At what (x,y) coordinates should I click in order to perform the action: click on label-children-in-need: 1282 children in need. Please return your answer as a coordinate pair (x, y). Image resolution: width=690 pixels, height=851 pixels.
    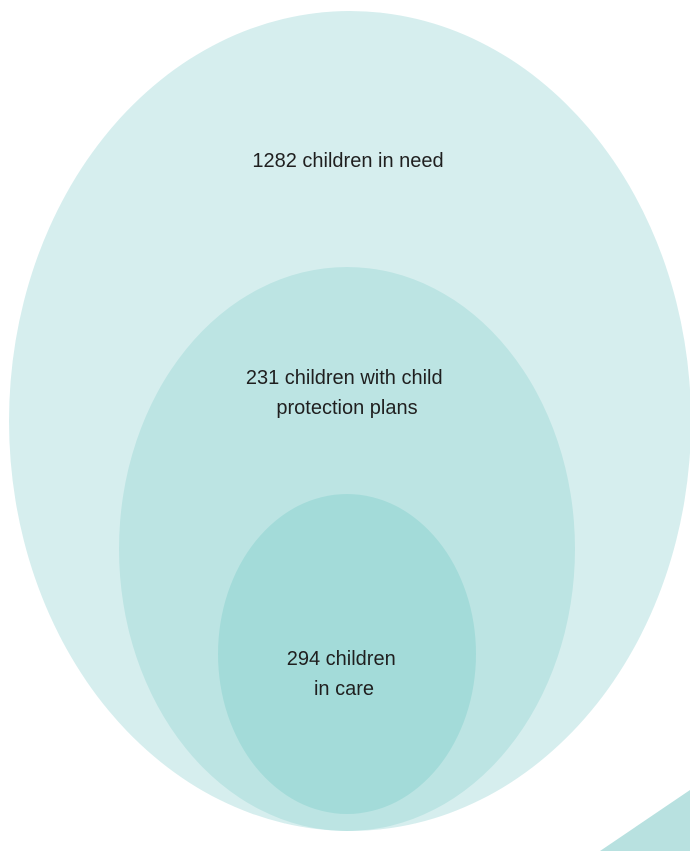
    Looking at the image, I should click on (347, 161).